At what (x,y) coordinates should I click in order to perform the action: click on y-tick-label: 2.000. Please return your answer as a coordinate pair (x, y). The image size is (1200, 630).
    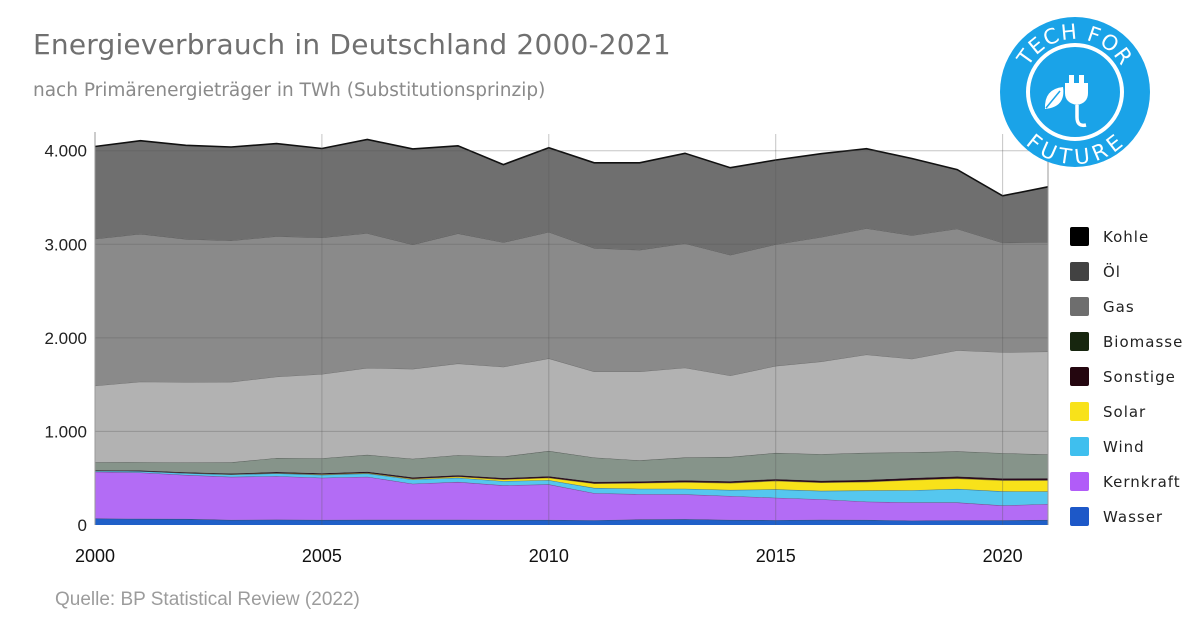
    Looking at the image, I should click on (65, 338).